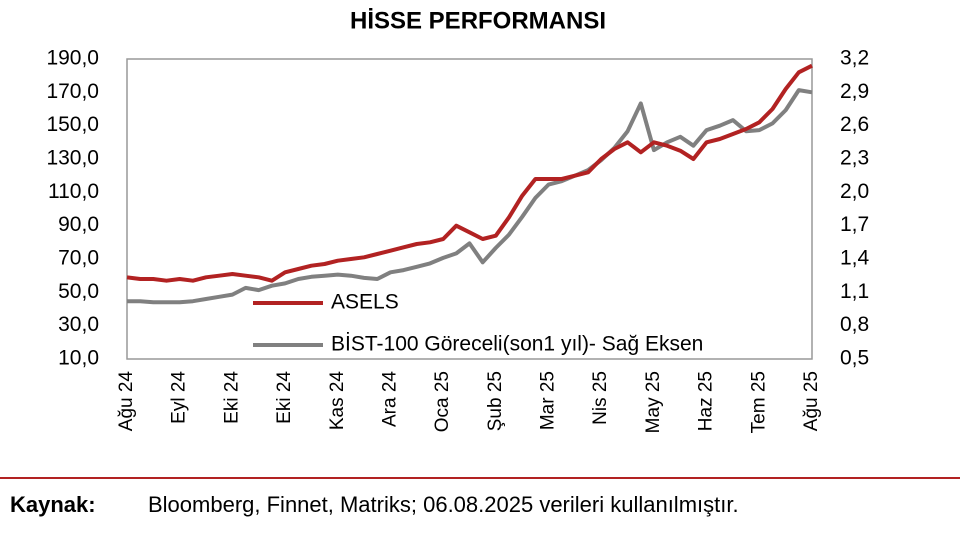 The height and width of the screenshot is (550, 960). What do you see at coordinates (653, 402) in the screenshot?
I see `x-tick-label: May 25` at bounding box center [653, 402].